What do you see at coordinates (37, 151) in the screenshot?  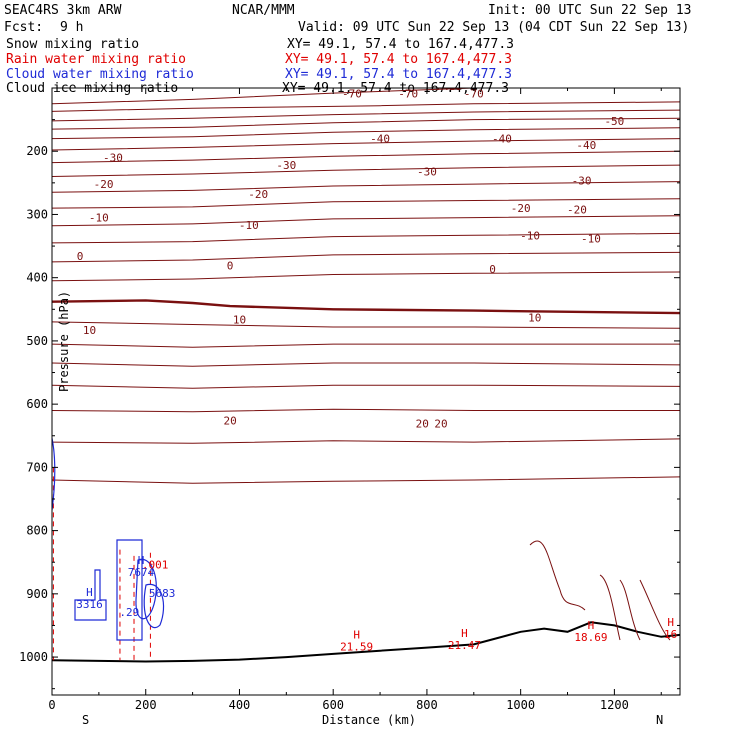 I see `y-tick-label: 200` at bounding box center [37, 151].